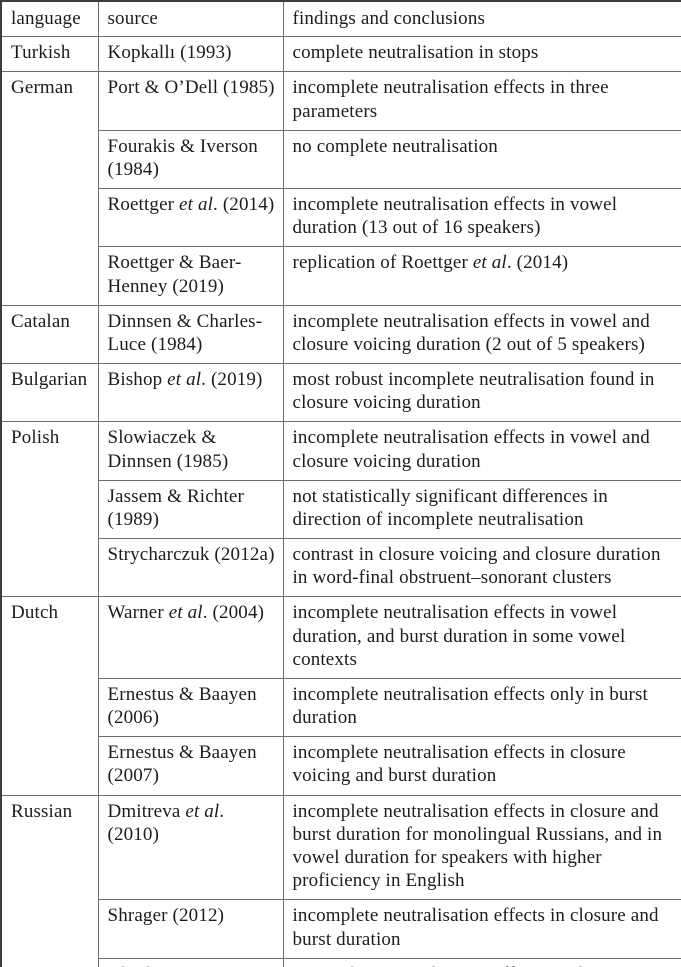  Describe the element at coordinates (190, 218) in the screenshot. I see `source-cell: Roettger et al. (2014)` at that location.